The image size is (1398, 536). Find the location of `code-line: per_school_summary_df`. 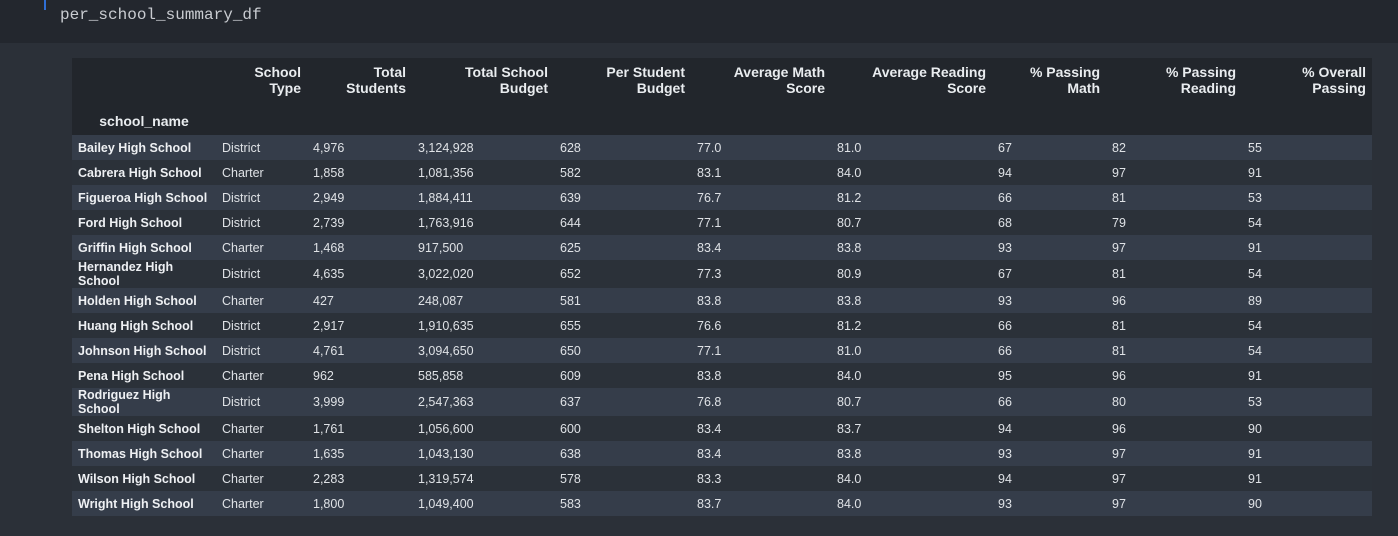

code-line: per_school_summary_df is located at coordinates (161, 15).